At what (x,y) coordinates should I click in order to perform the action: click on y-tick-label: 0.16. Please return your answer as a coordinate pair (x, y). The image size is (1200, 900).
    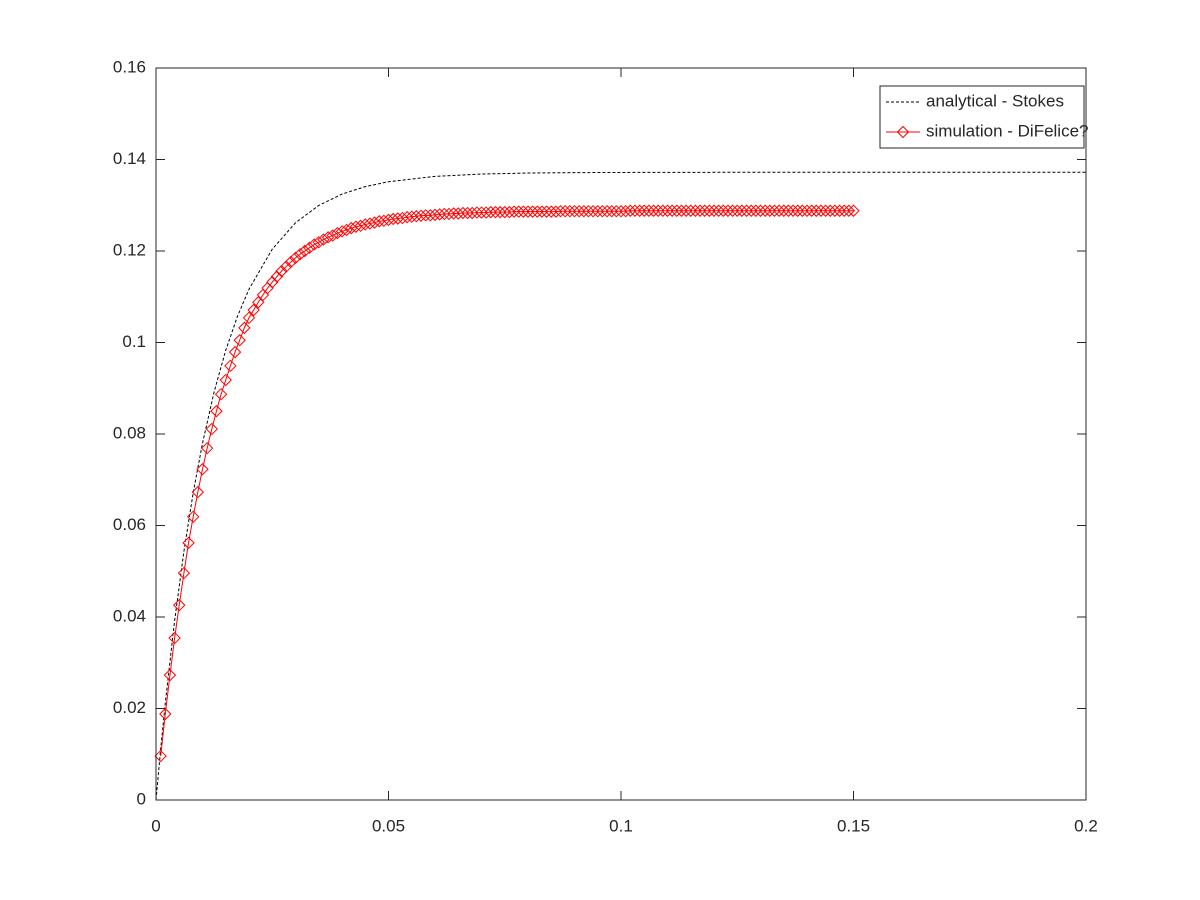
    Looking at the image, I should click on (129, 66).